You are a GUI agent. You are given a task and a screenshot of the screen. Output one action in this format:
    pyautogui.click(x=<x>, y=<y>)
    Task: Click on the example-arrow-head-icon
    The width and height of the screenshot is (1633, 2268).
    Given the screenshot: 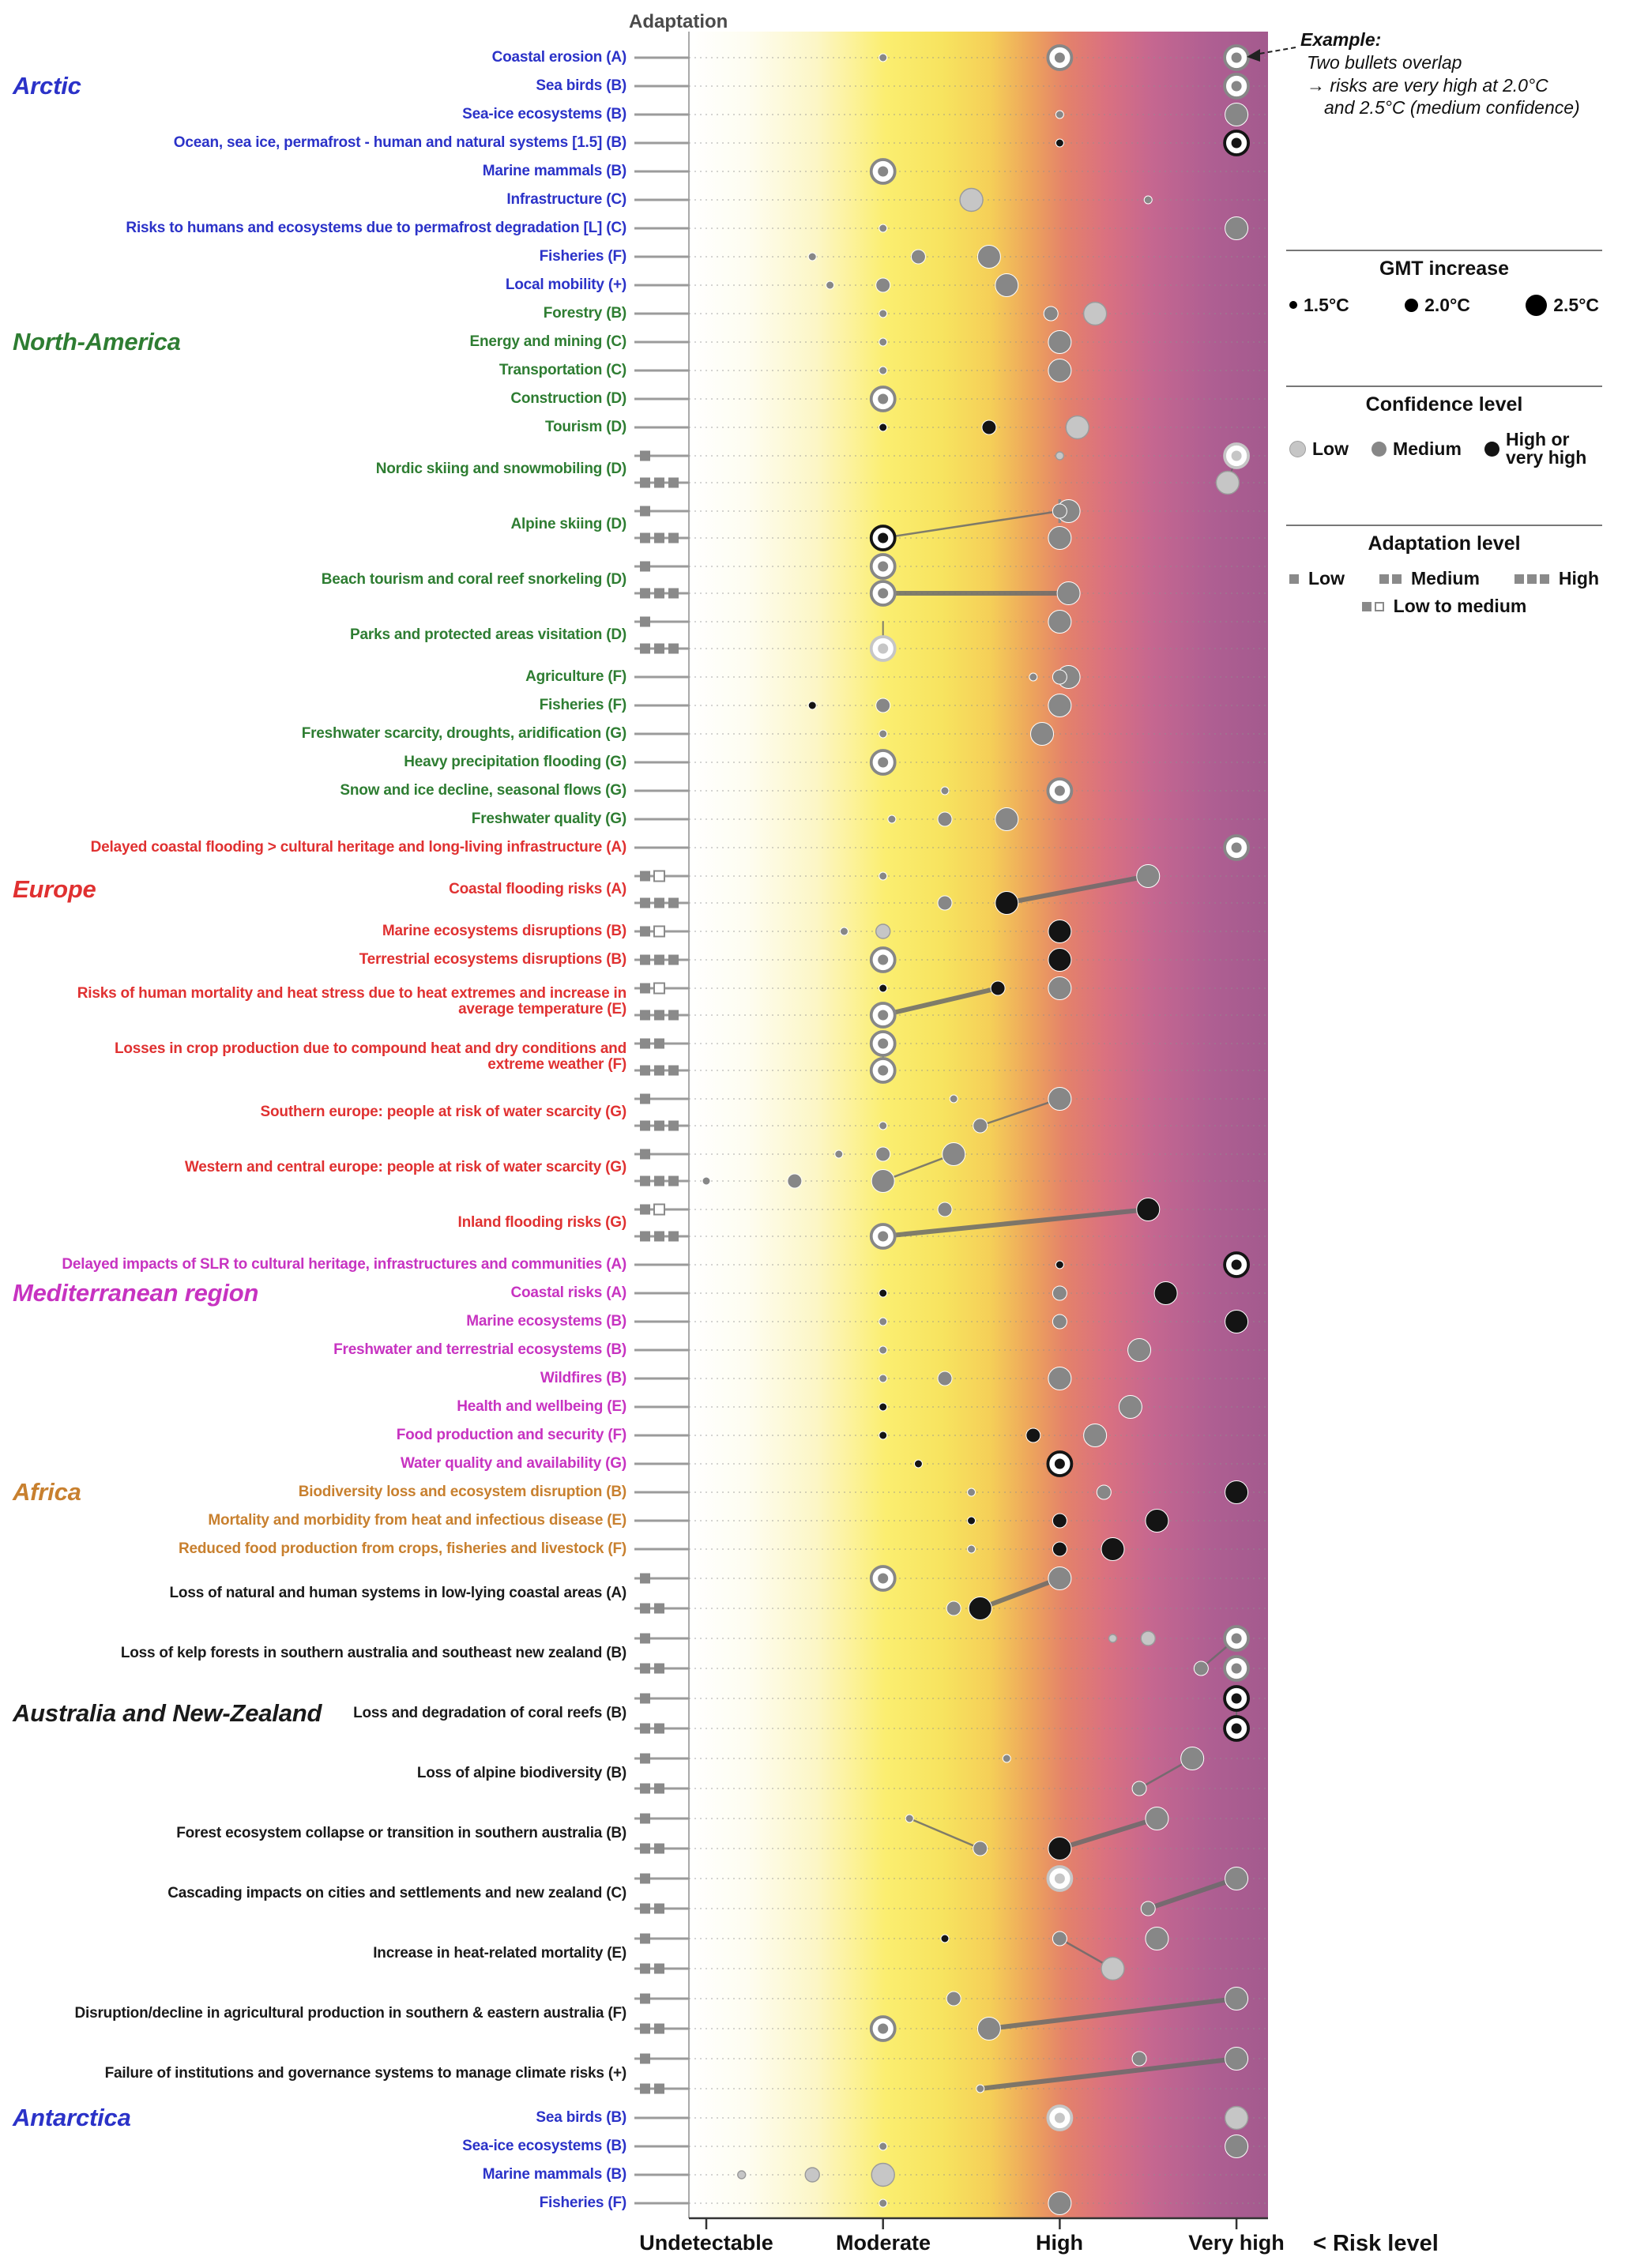 What is the action you would take?
    pyautogui.click(x=1253, y=55)
    